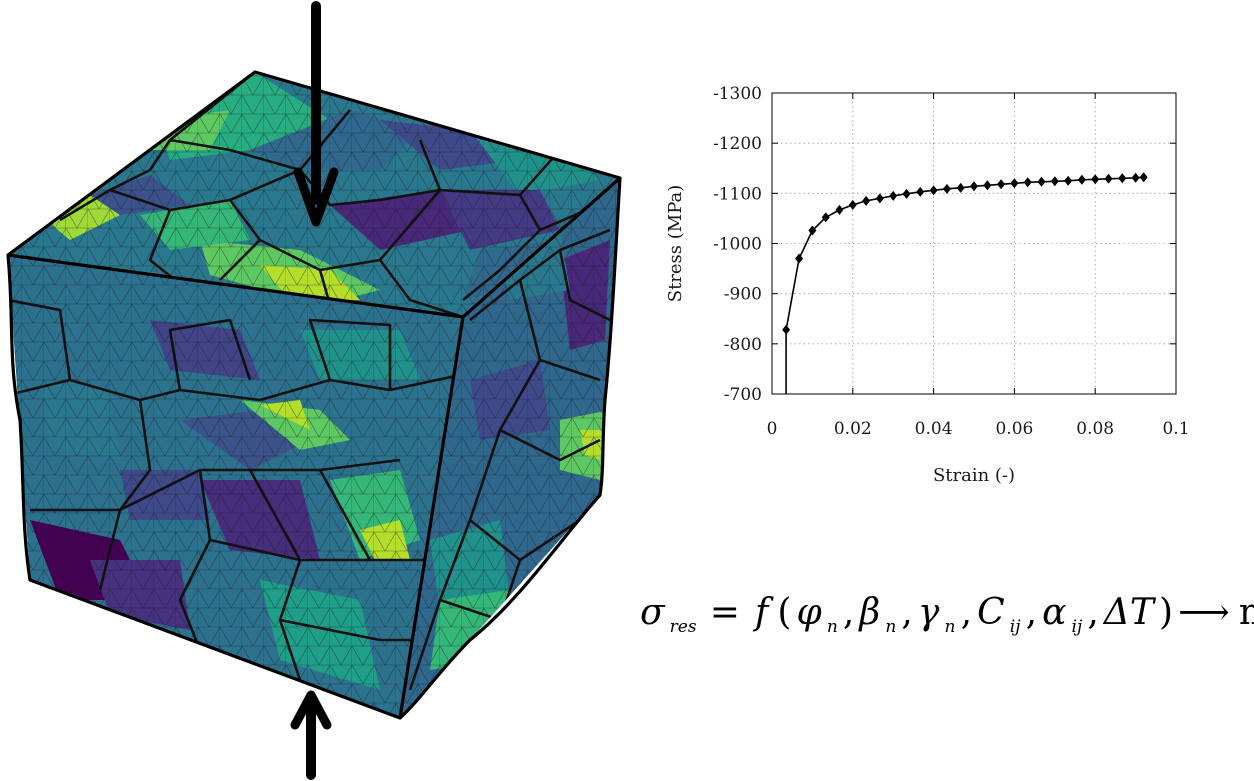 Image resolution: width=1254 pixels, height=781 pixels. What do you see at coordinates (763, 612) in the screenshot?
I see `eq-func: f` at bounding box center [763, 612].